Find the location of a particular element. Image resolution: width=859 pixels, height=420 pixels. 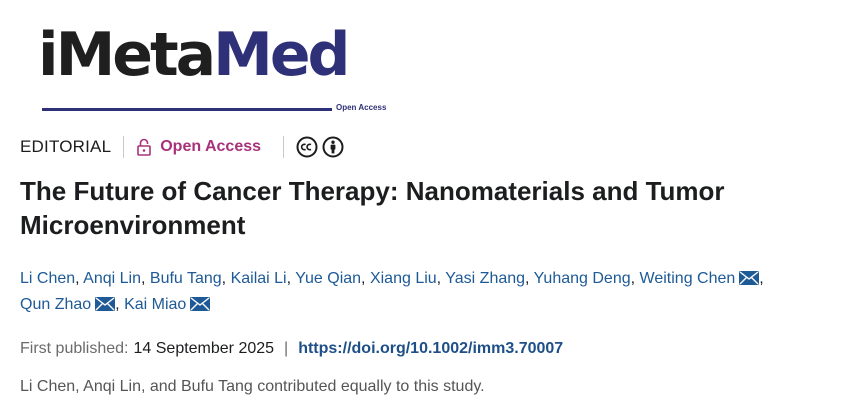

author-item: Xiang Liu, is located at coordinates (405, 278).